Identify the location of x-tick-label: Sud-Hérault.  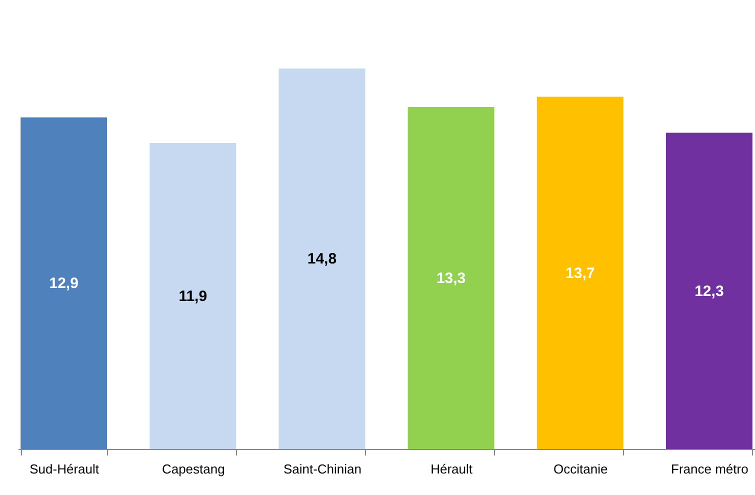
(65, 469).